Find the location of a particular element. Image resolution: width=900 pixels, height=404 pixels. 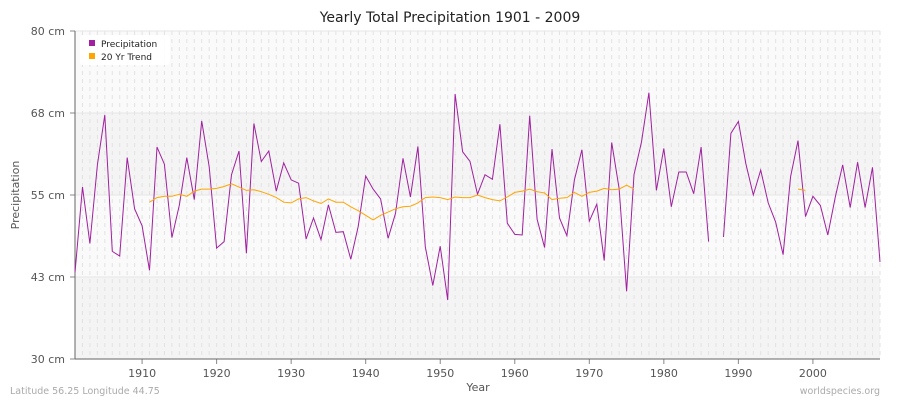

x-tick-label: 1910 is located at coordinates (142, 373).